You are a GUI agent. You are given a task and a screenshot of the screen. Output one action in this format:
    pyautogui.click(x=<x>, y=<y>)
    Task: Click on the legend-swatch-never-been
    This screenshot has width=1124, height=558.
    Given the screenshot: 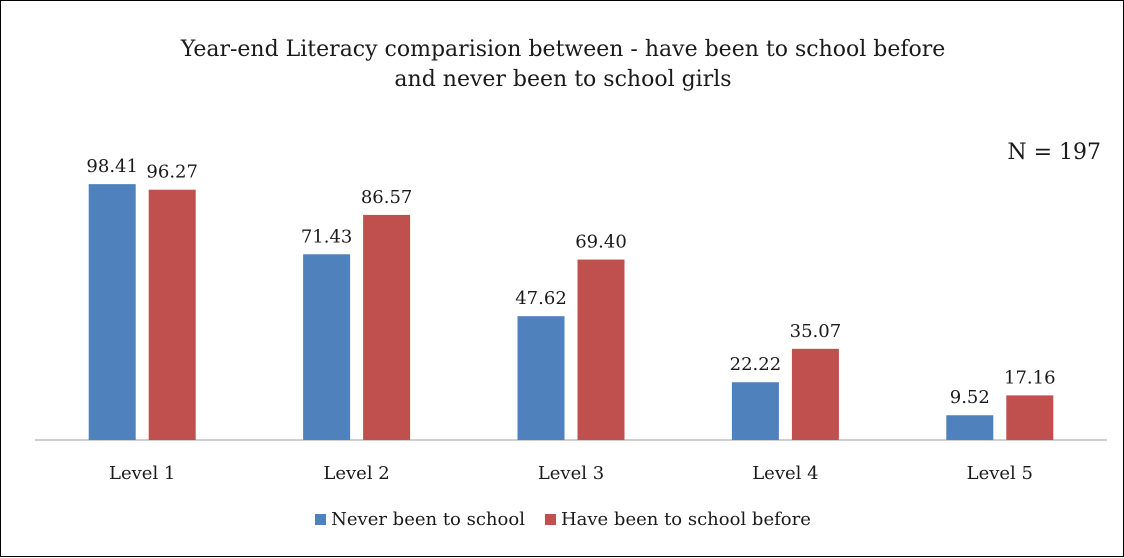 What is the action you would take?
    pyautogui.click(x=321, y=519)
    